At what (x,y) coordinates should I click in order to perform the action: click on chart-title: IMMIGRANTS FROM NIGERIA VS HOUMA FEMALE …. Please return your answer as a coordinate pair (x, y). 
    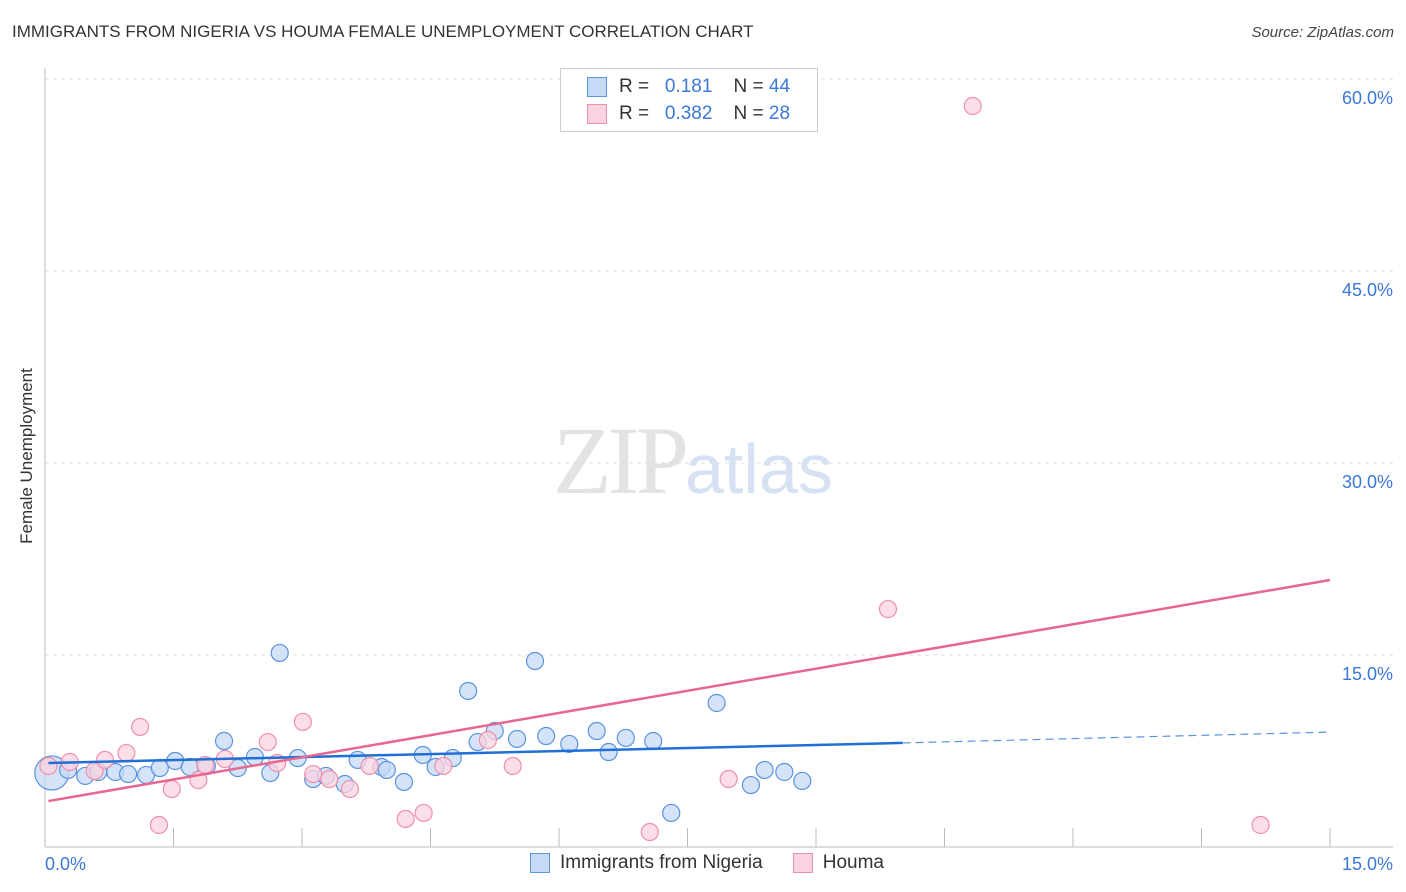
    Looking at the image, I should click on (383, 31).